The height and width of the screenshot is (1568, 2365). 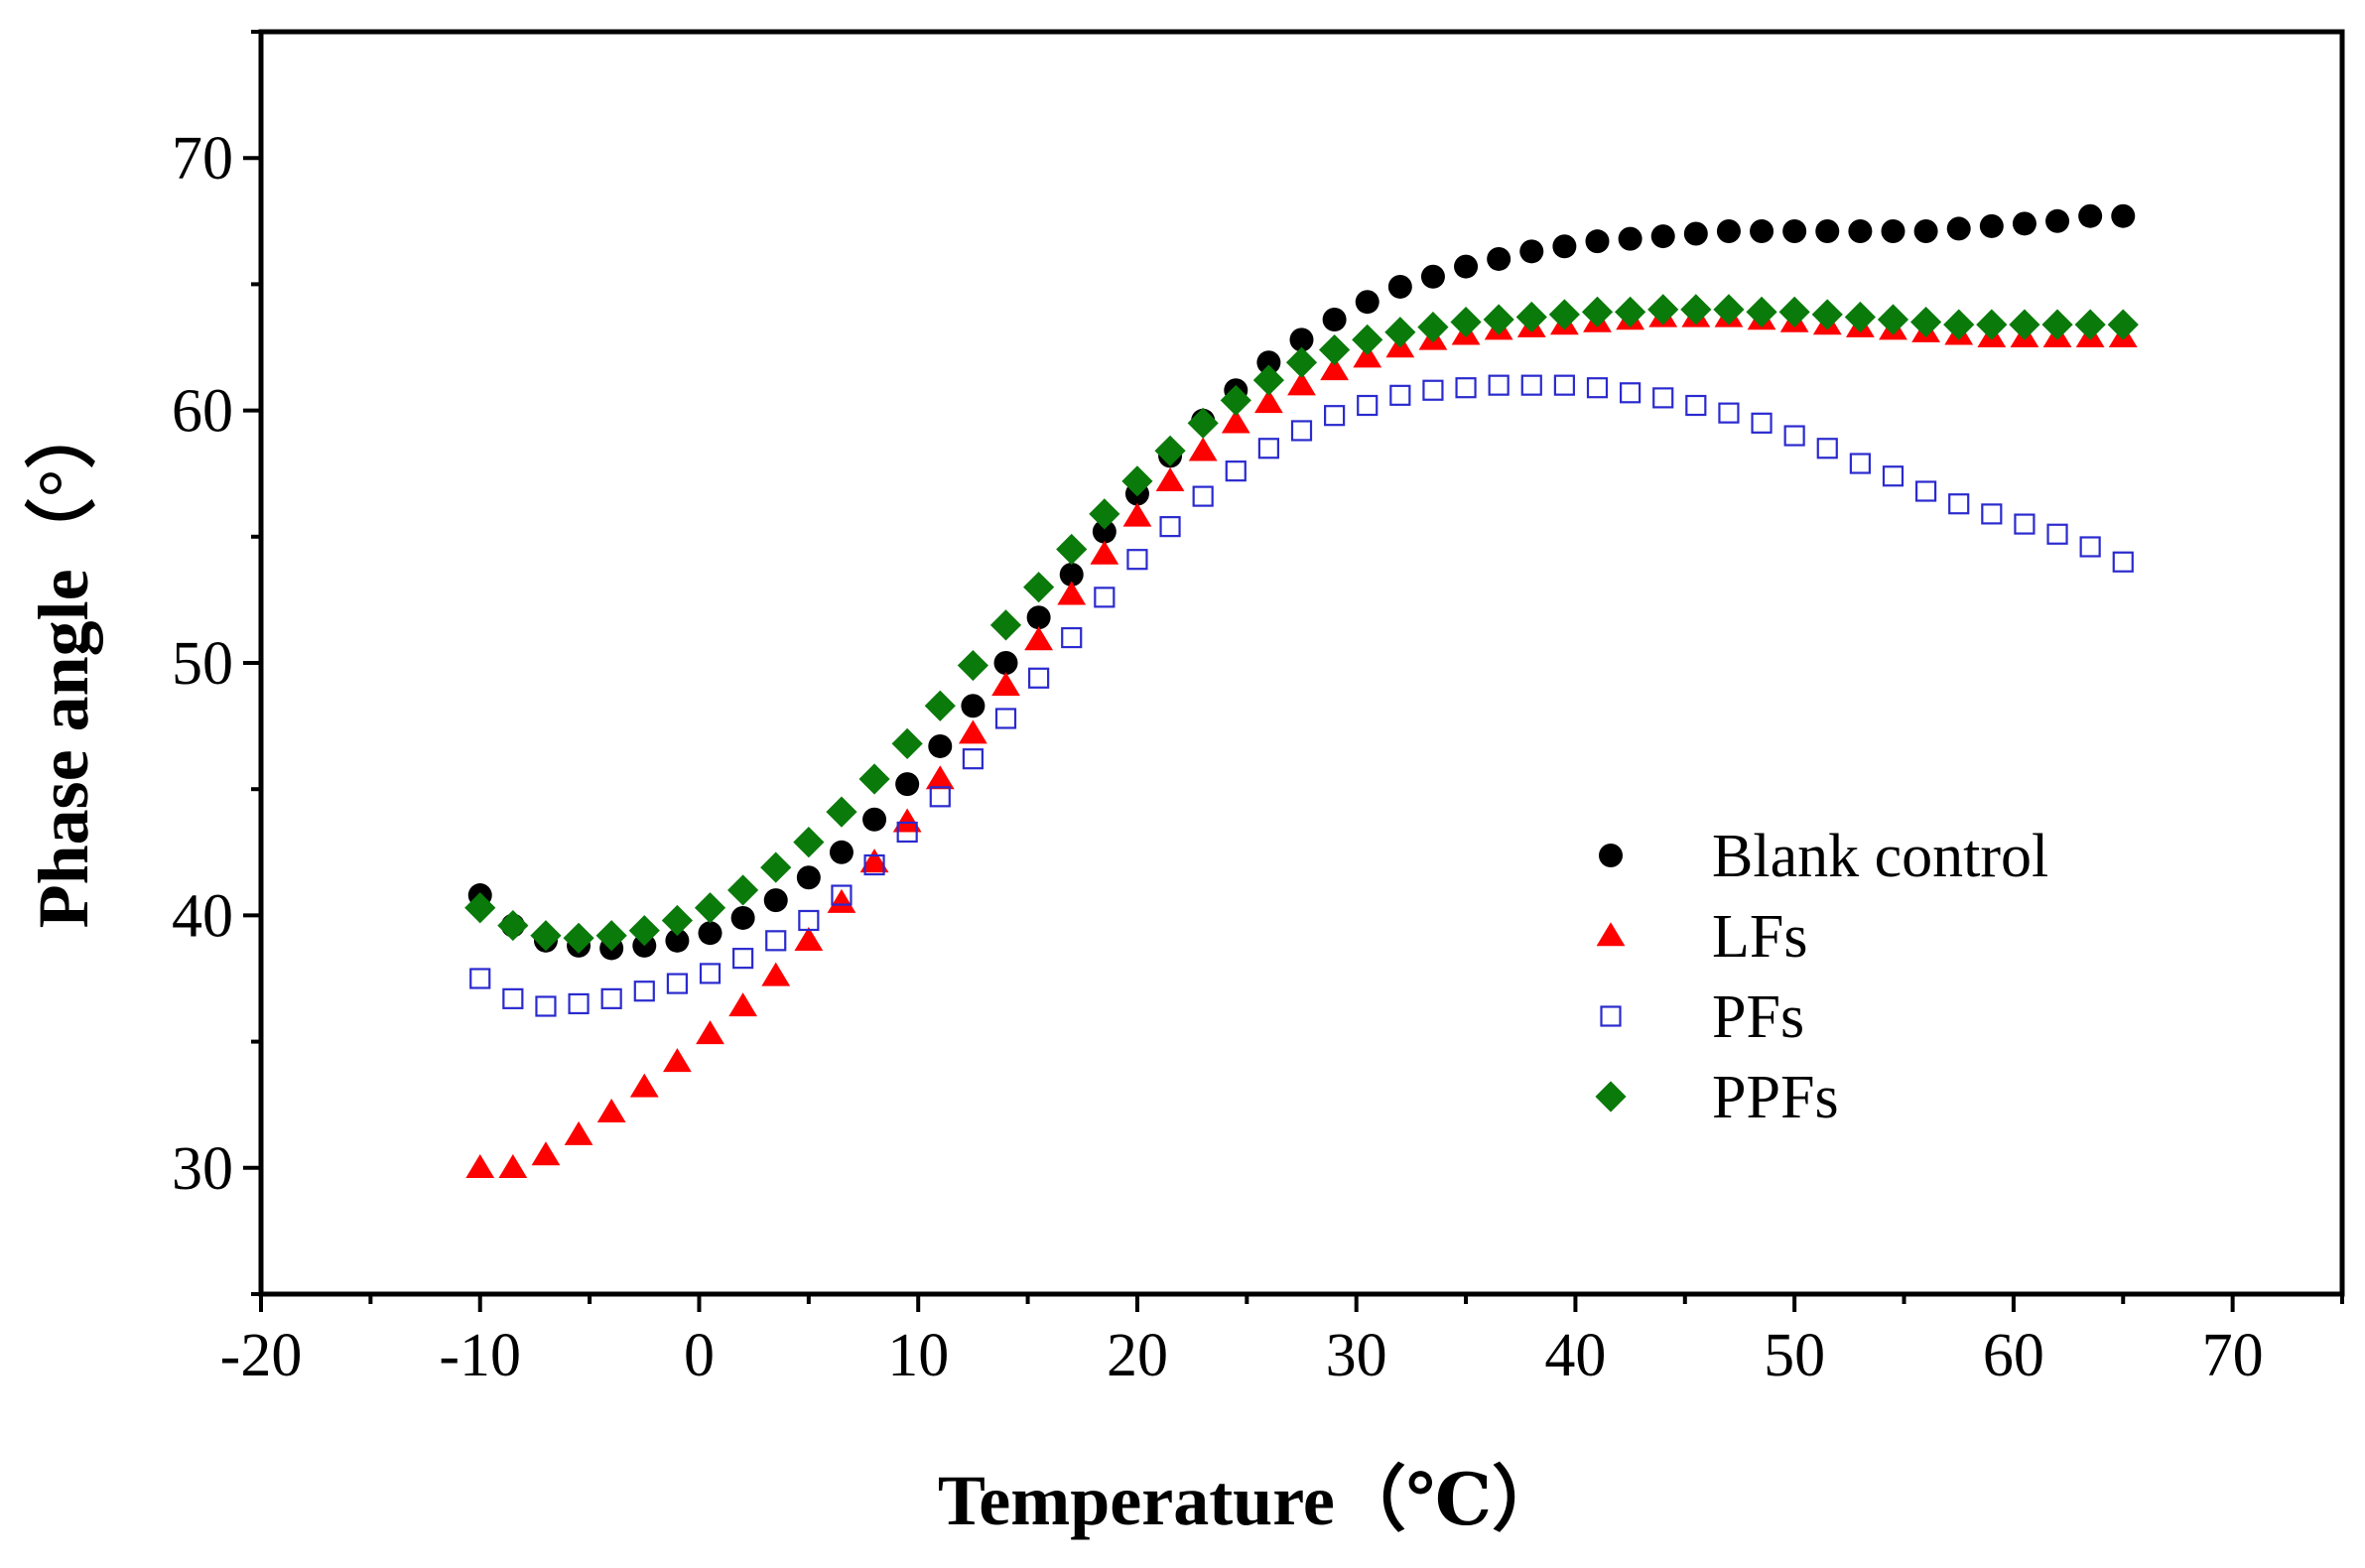 What do you see at coordinates (1611, 1016) in the screenshot?
I see `legend-marker-pfs` at bounding box center [1611, 1016].